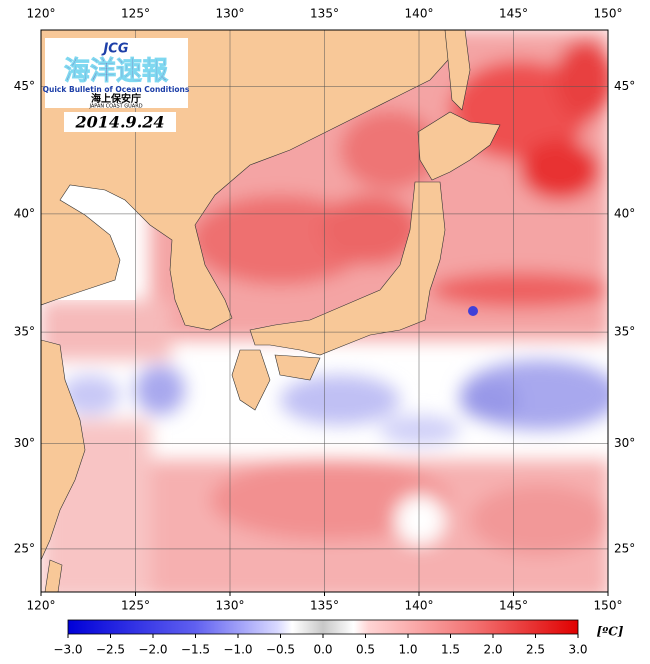 The height and width of the screenshot is (664, 650). What do you see at coordinates (322, 650) in the screenshot?
I see `colorbar-tick-label: 0.0` at bounding box center [322, 650].